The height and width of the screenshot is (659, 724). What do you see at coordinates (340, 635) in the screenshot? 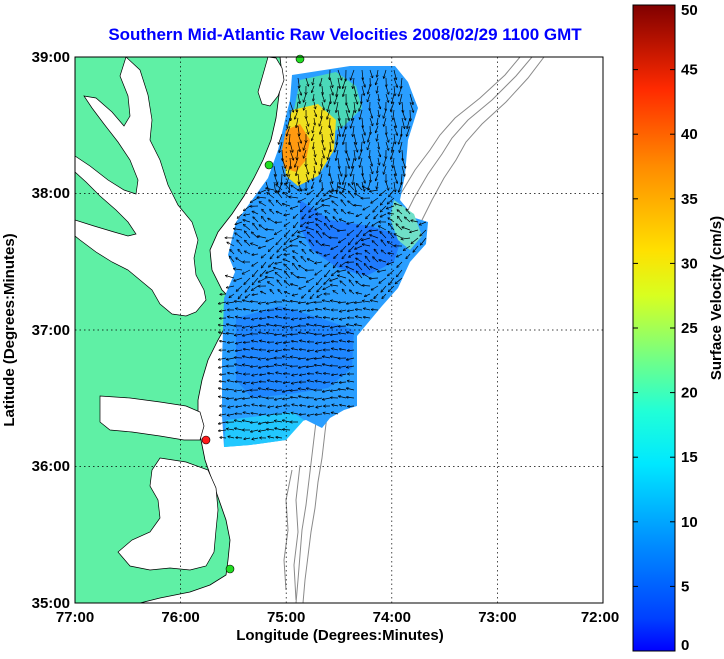
I see `x-axis-label: Longitude (Degrees:Minutes)` at bounding box center [340, 635].